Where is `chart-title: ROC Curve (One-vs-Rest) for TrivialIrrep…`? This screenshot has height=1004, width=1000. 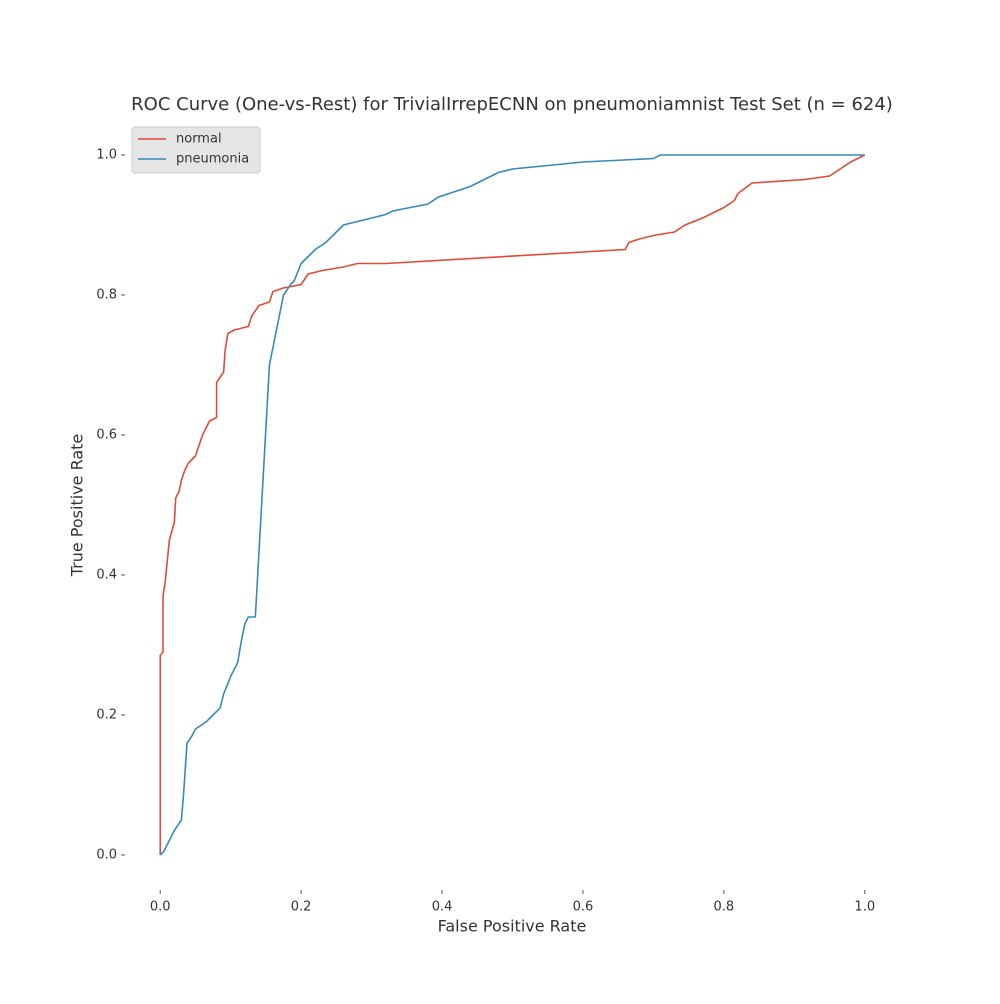 chart-title: ROC Curve (One-vs-Rest) for TrivialIrrep… is located at coordinates (512, 104).